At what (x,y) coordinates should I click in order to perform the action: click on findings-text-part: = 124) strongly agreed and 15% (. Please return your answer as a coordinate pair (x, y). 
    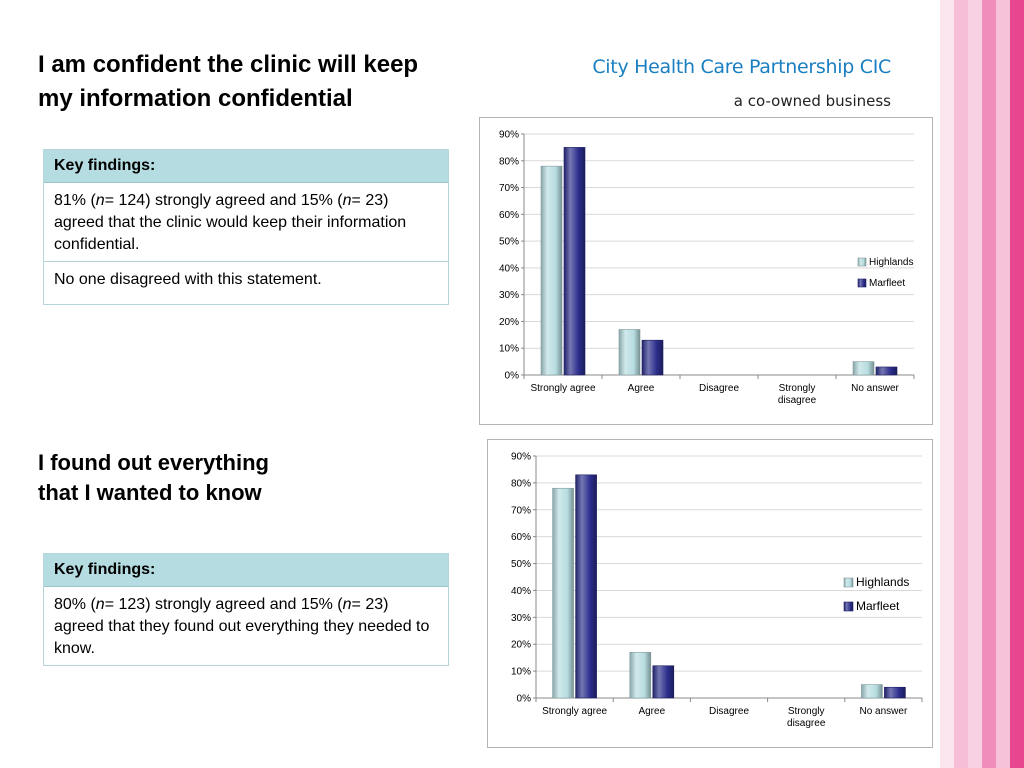
    Looking at the image, I should click on (223, 200).